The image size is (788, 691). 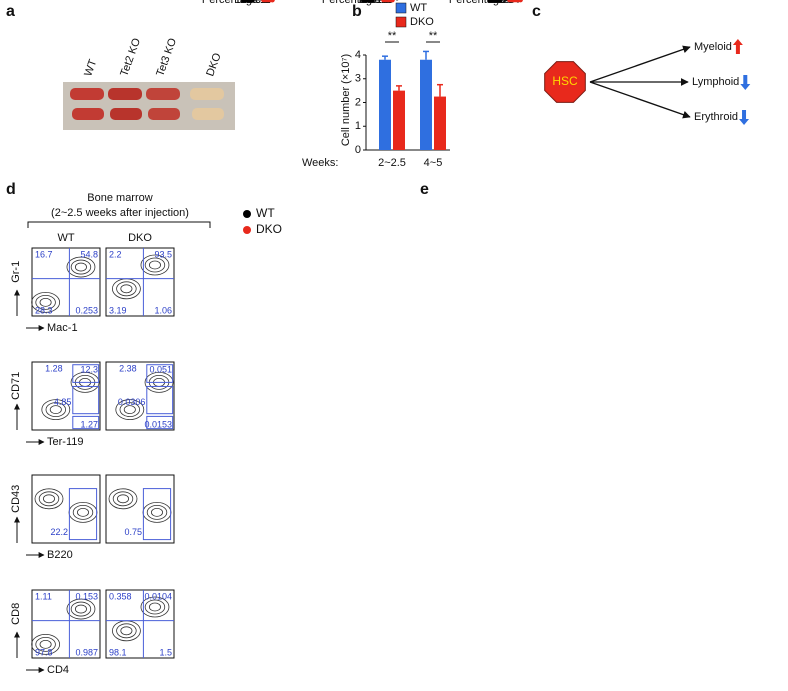 What do you see at coordinates (44, 652) in the screenshot?
I see `gate-value: 97.8` at bounding box center [44, 652].